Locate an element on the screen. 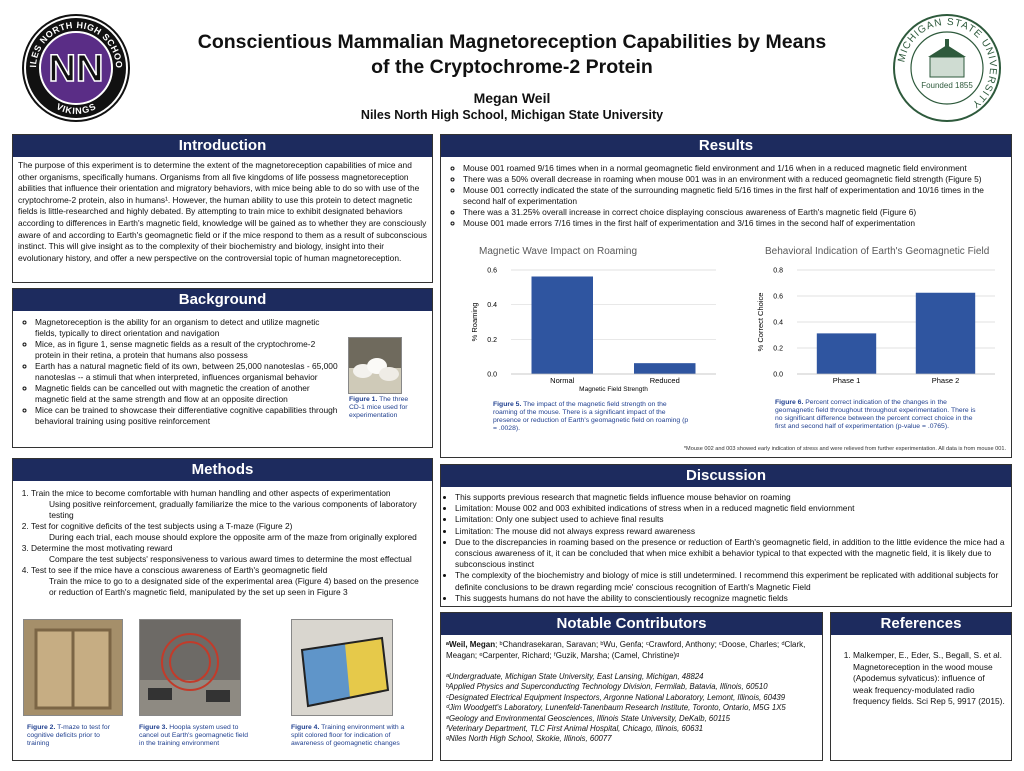 This screenshot has width=1024, height=771. logo-monogram: NN is located at coordinates (76, 69).